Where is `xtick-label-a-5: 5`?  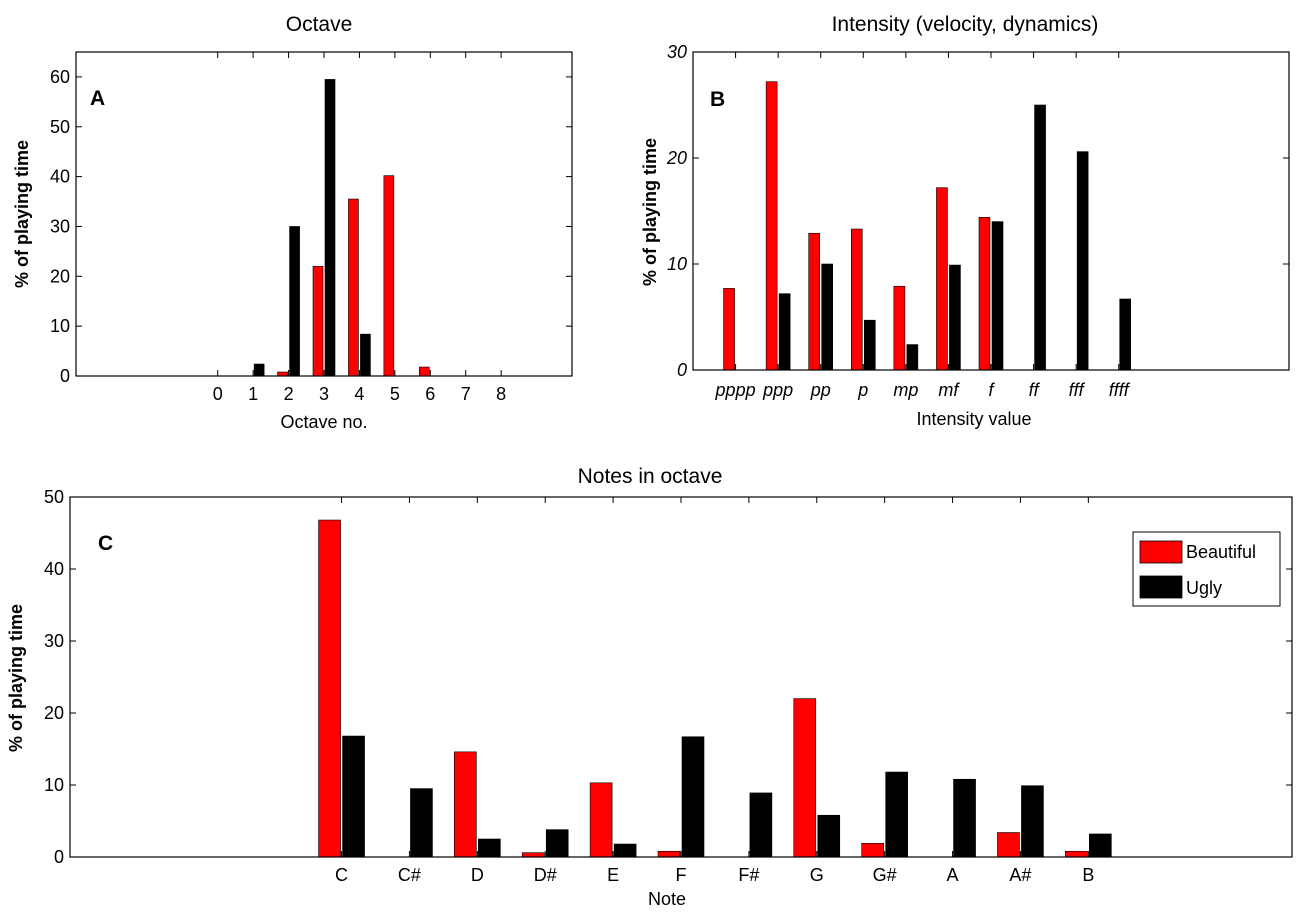
xtick-label-a-5: 5 is located at coordinates (395, 394).